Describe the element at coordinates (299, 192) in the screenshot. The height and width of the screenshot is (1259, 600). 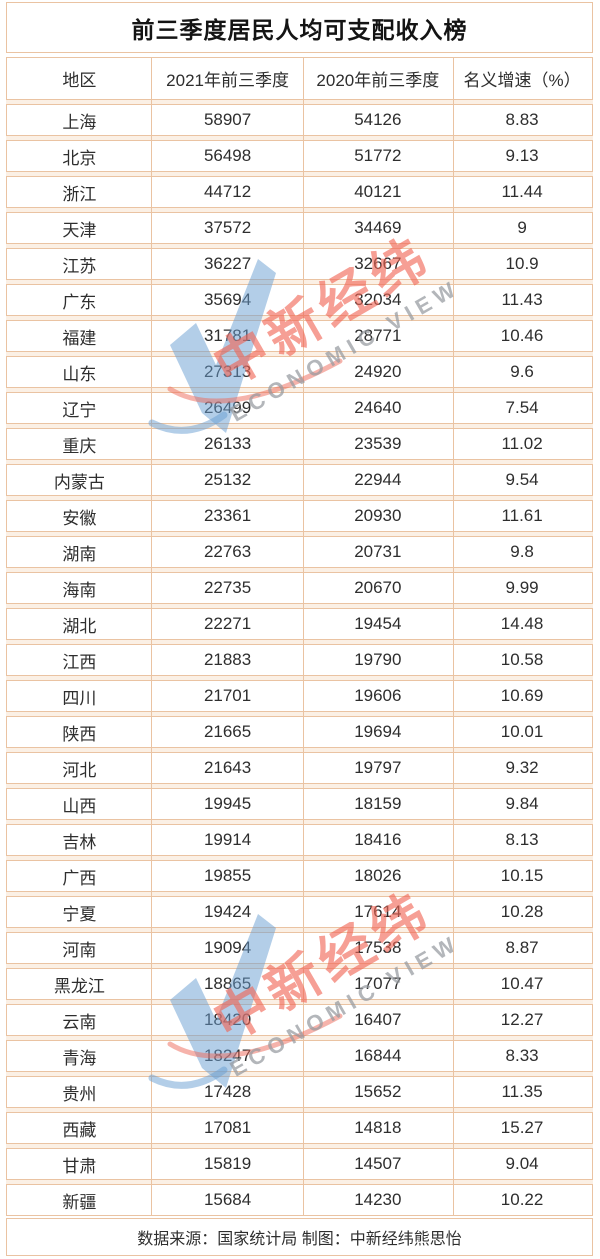
I see `table-row: 浙江 44712 40121 11.44` at that location.